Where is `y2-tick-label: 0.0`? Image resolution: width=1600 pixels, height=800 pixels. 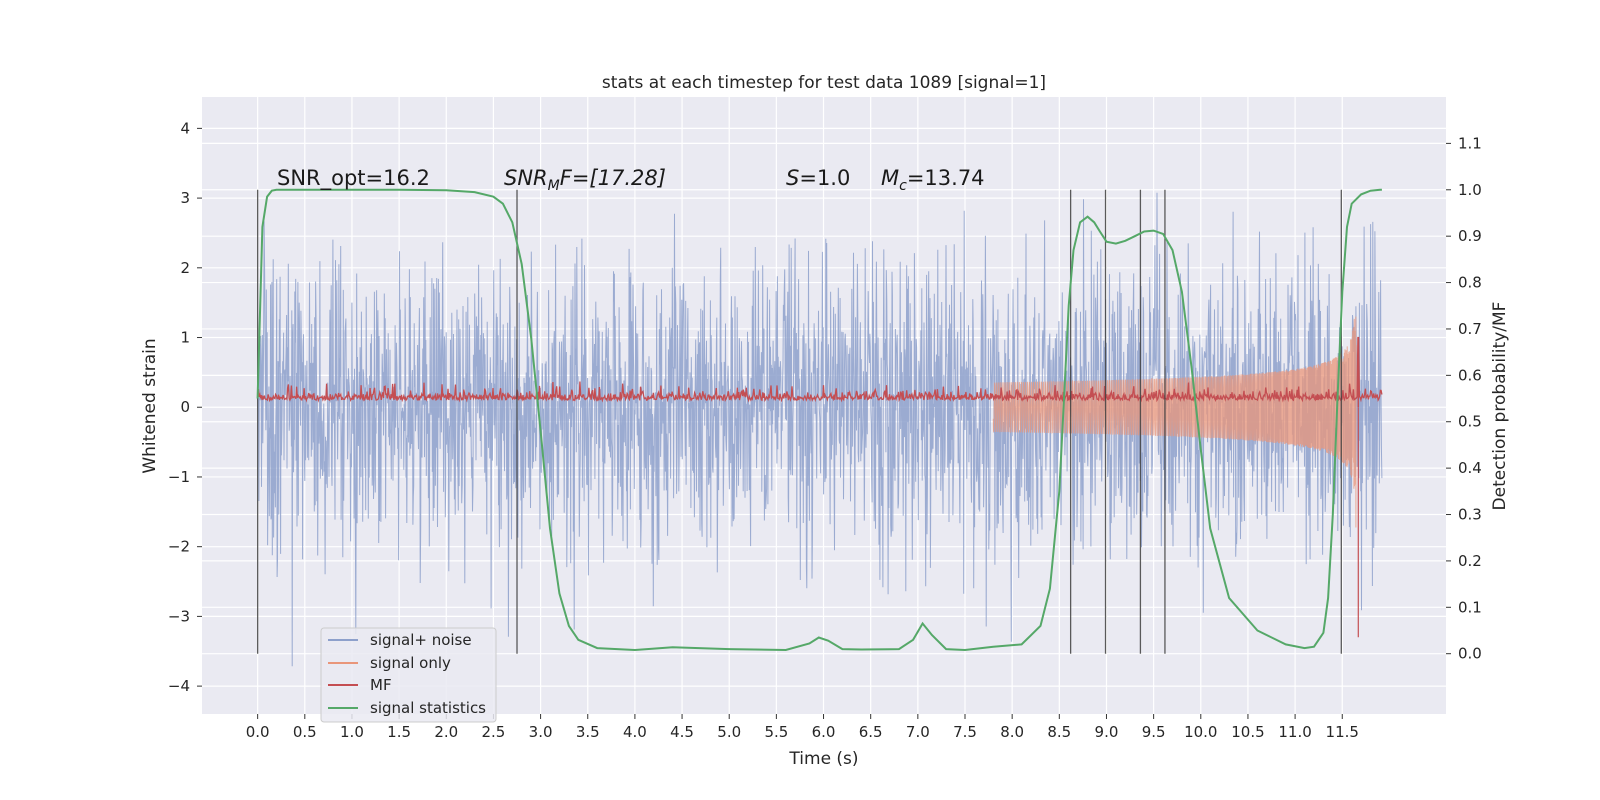 y2-tick-label: 0.0 is located at coordinates (1470, 654).